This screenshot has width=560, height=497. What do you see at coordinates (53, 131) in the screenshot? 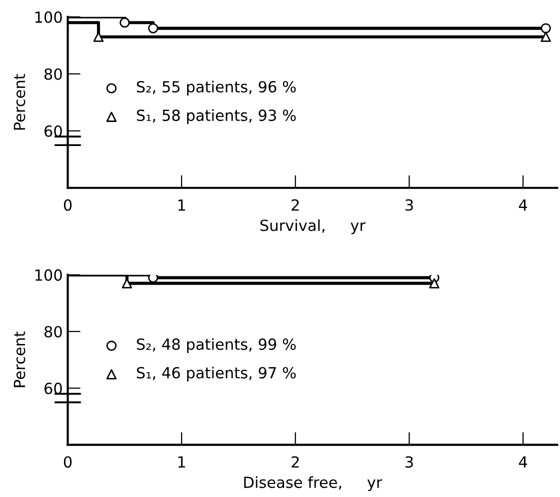
I see `y-tick-label: 60` at bounding box center [53, 131].